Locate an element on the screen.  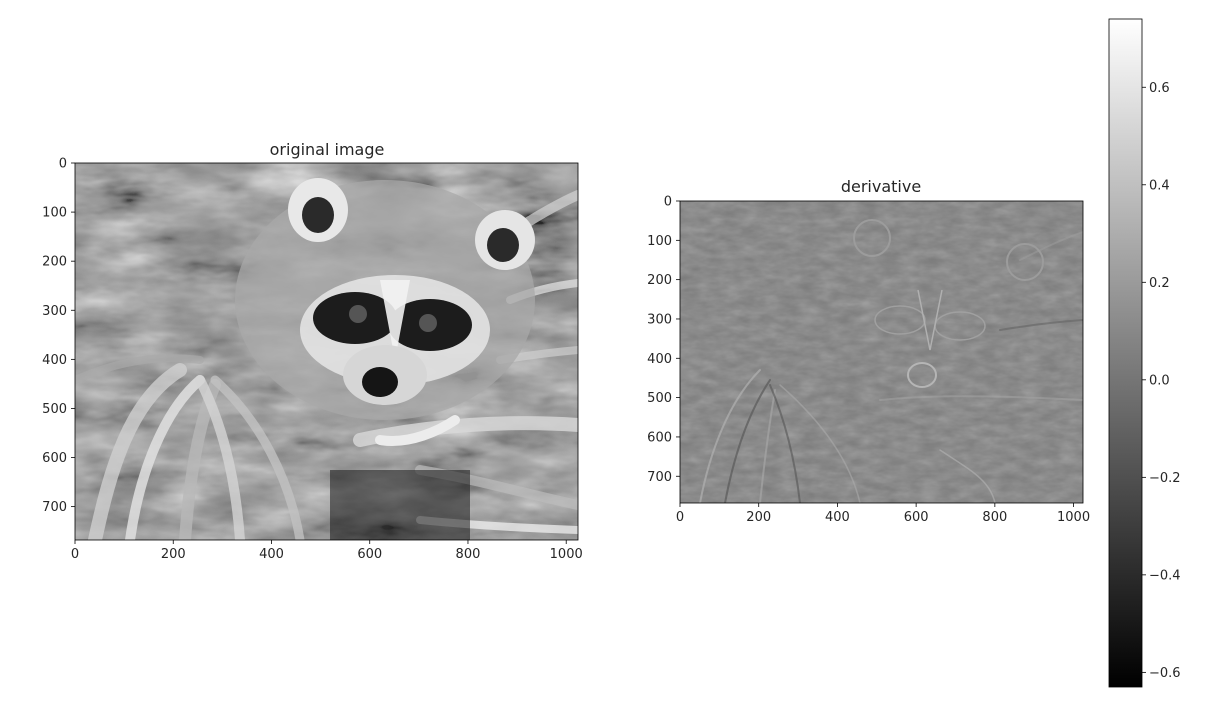
colorbar-tick-label: 0.6 is located at coordinates (1159, 88).